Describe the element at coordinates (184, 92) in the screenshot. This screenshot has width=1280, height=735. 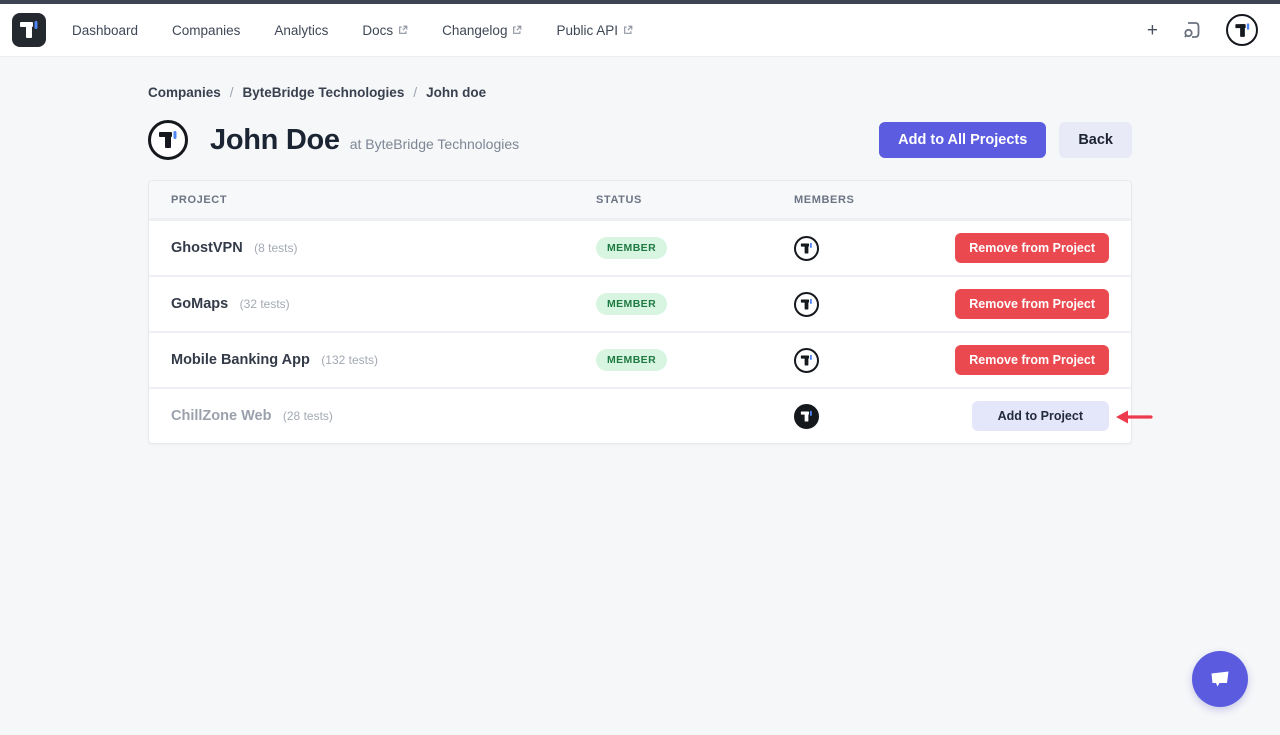
I see `breadcrumb-companies: Companies` at that location.